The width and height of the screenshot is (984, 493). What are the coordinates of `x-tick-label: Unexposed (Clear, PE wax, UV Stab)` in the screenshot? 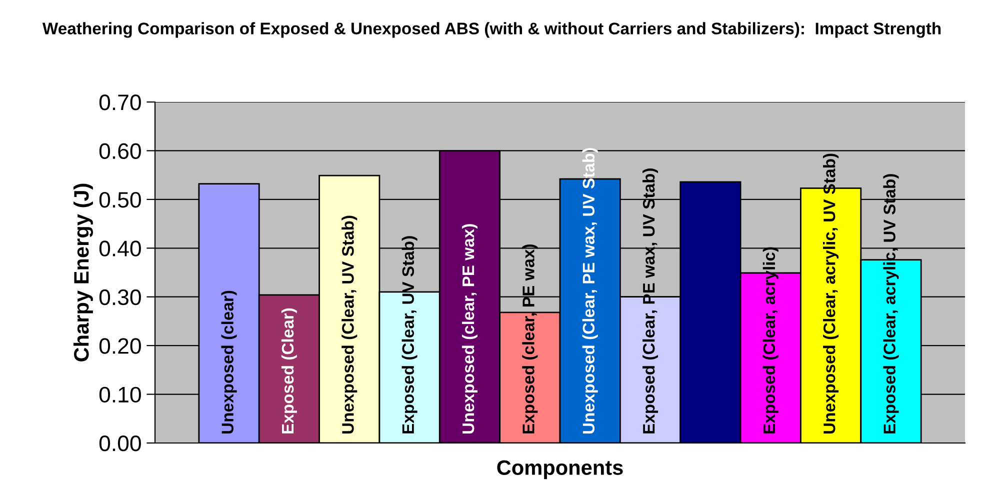 It's located at (590, 291).